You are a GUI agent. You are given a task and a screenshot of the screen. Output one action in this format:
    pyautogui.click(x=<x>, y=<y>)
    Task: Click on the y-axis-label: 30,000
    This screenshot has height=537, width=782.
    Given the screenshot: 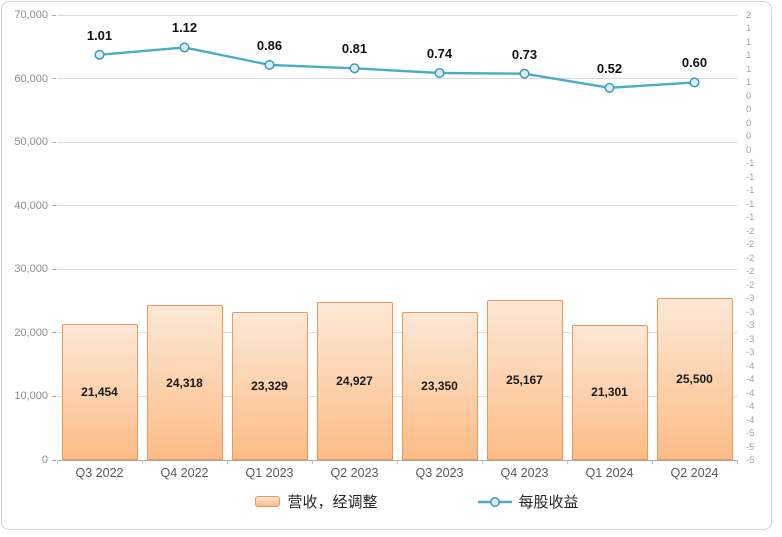 What is the action you would take?
    pyautogui.click(x=31, y=269)
    